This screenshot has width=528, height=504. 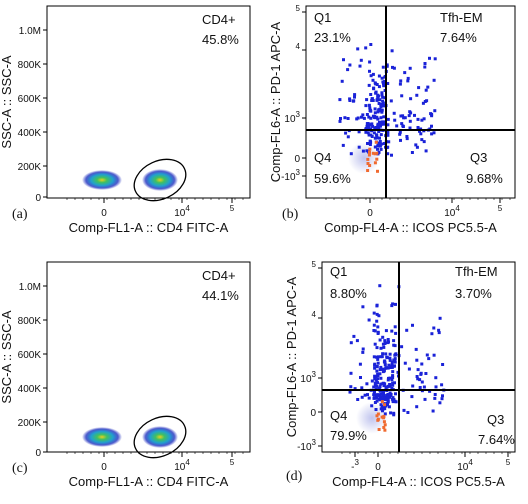 What do you see at coordinates (102, 180) in the screenshot?
I see `density-cloud` at bounding box center [102, 180].